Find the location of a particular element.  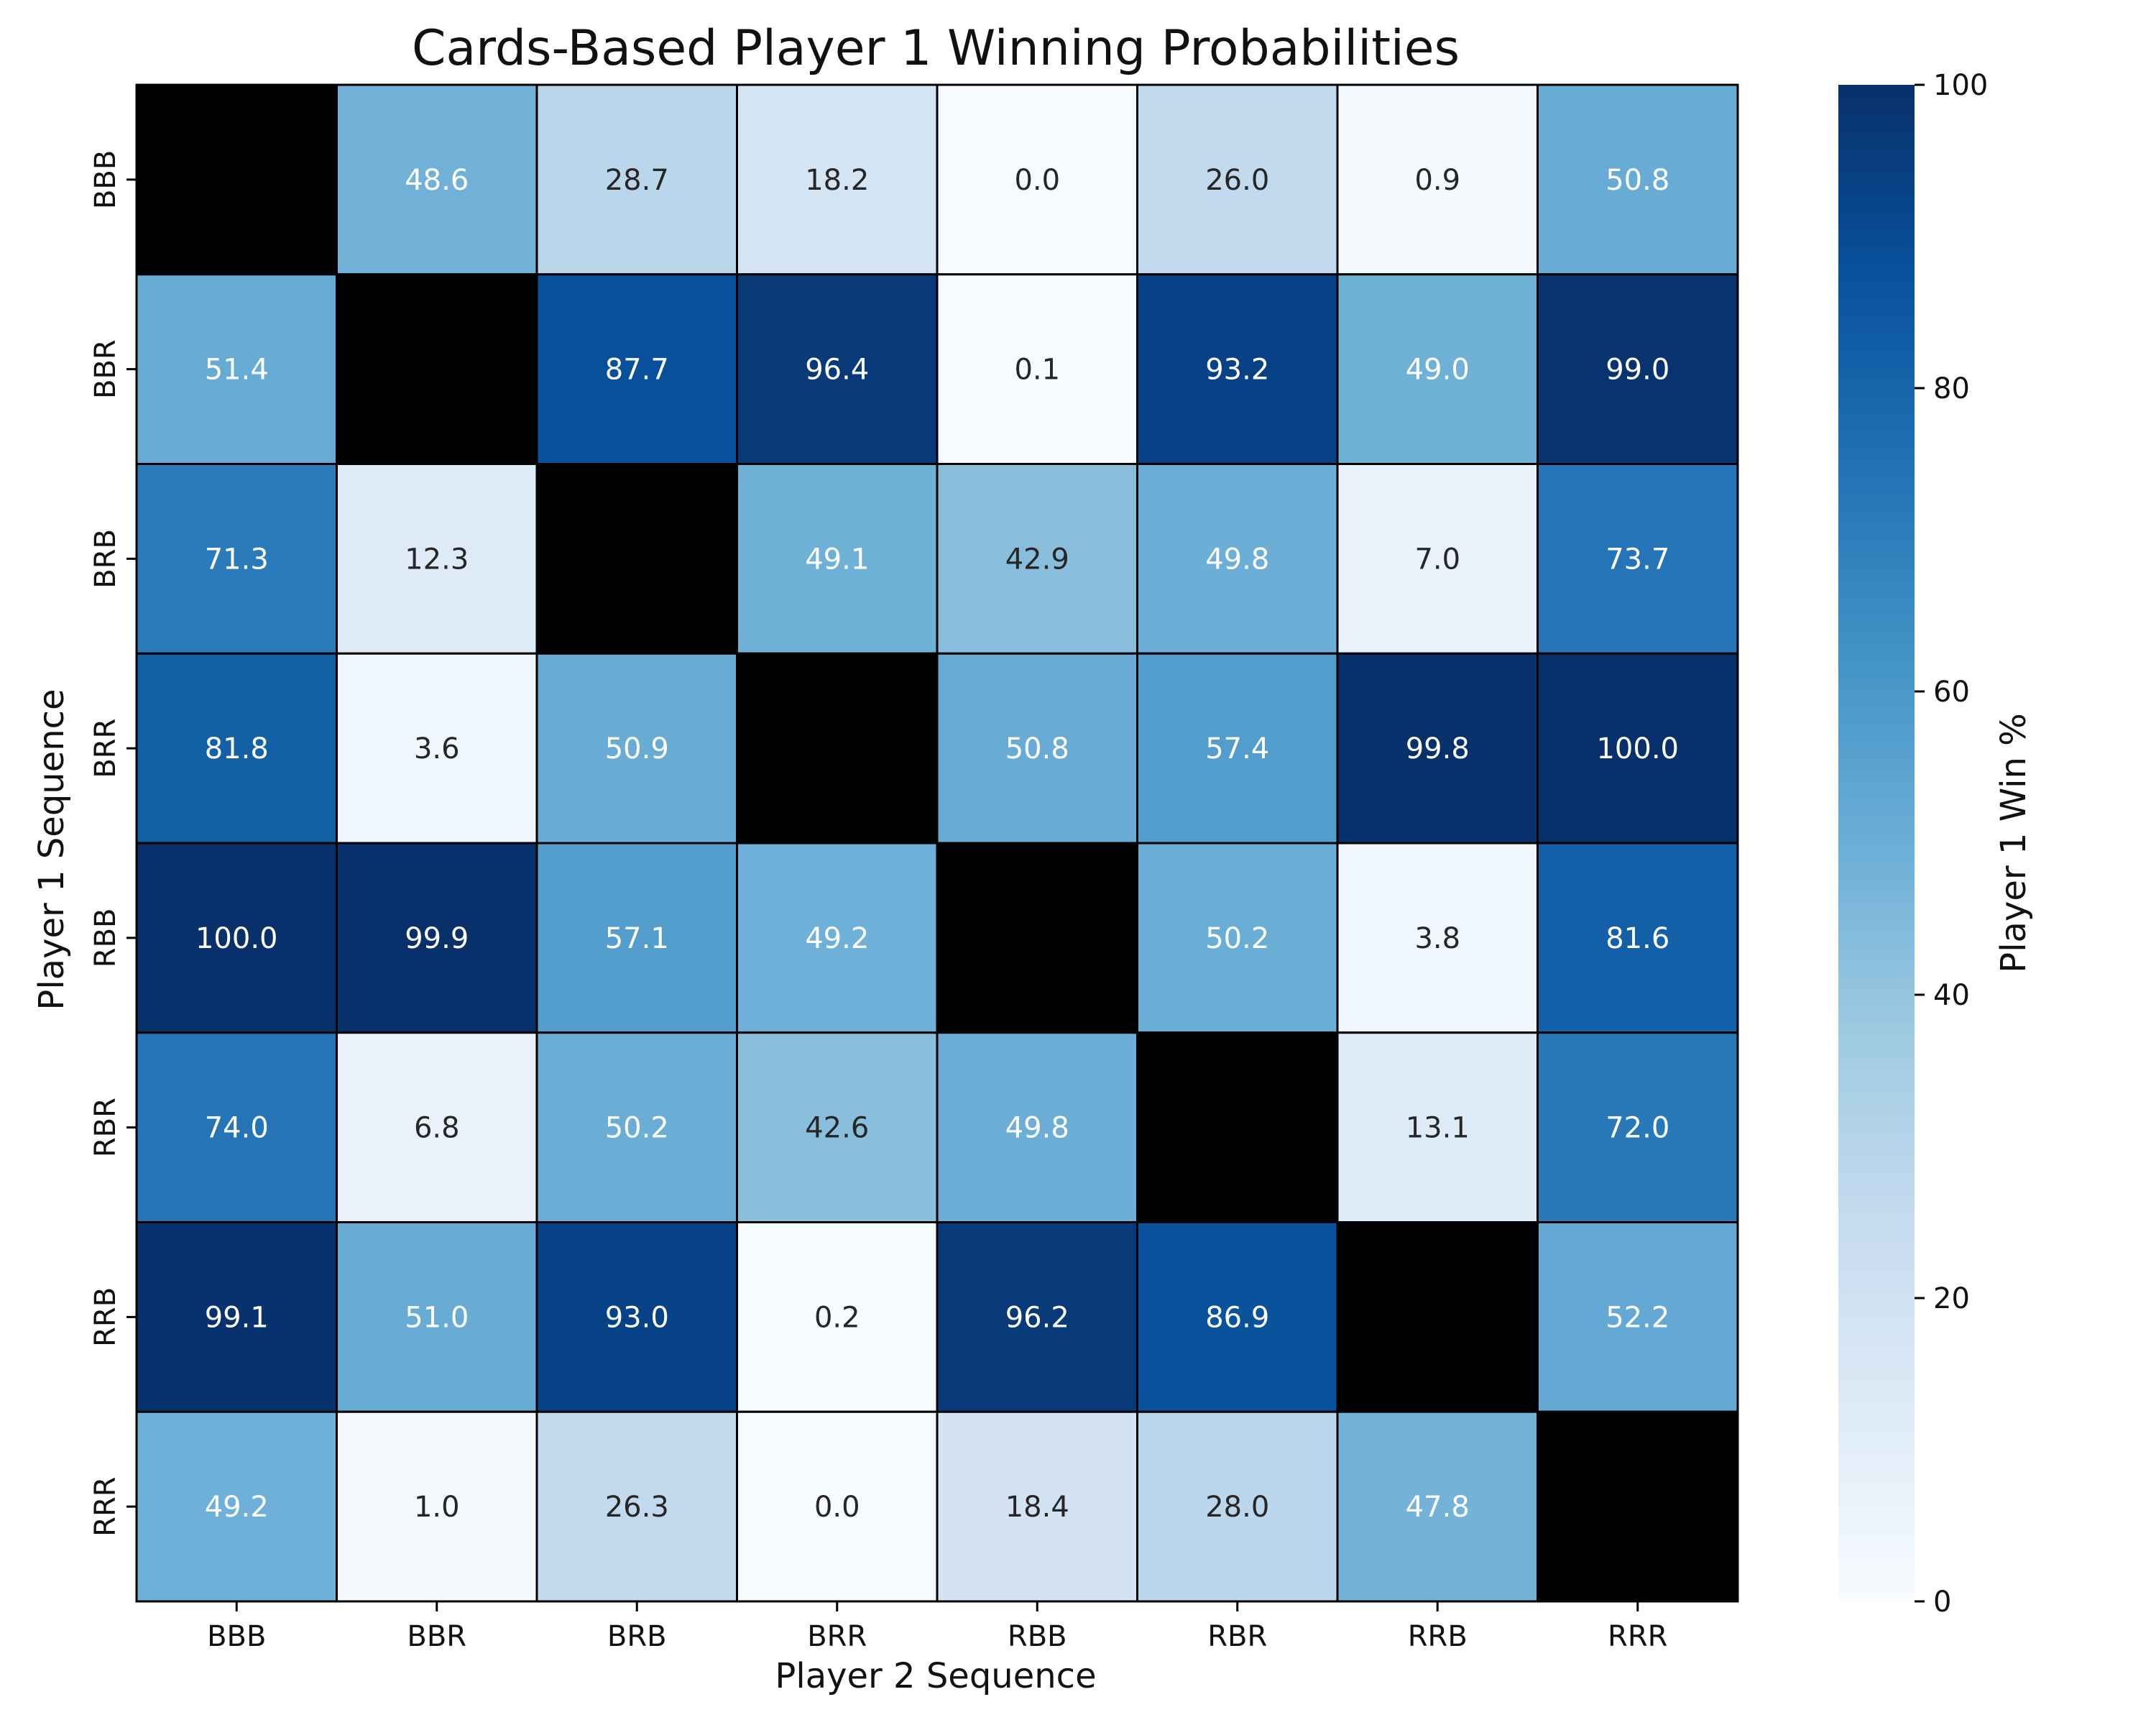

colorbar-ticks: 0 20 40 60 80 100 is located at coordinates (1951, 844).